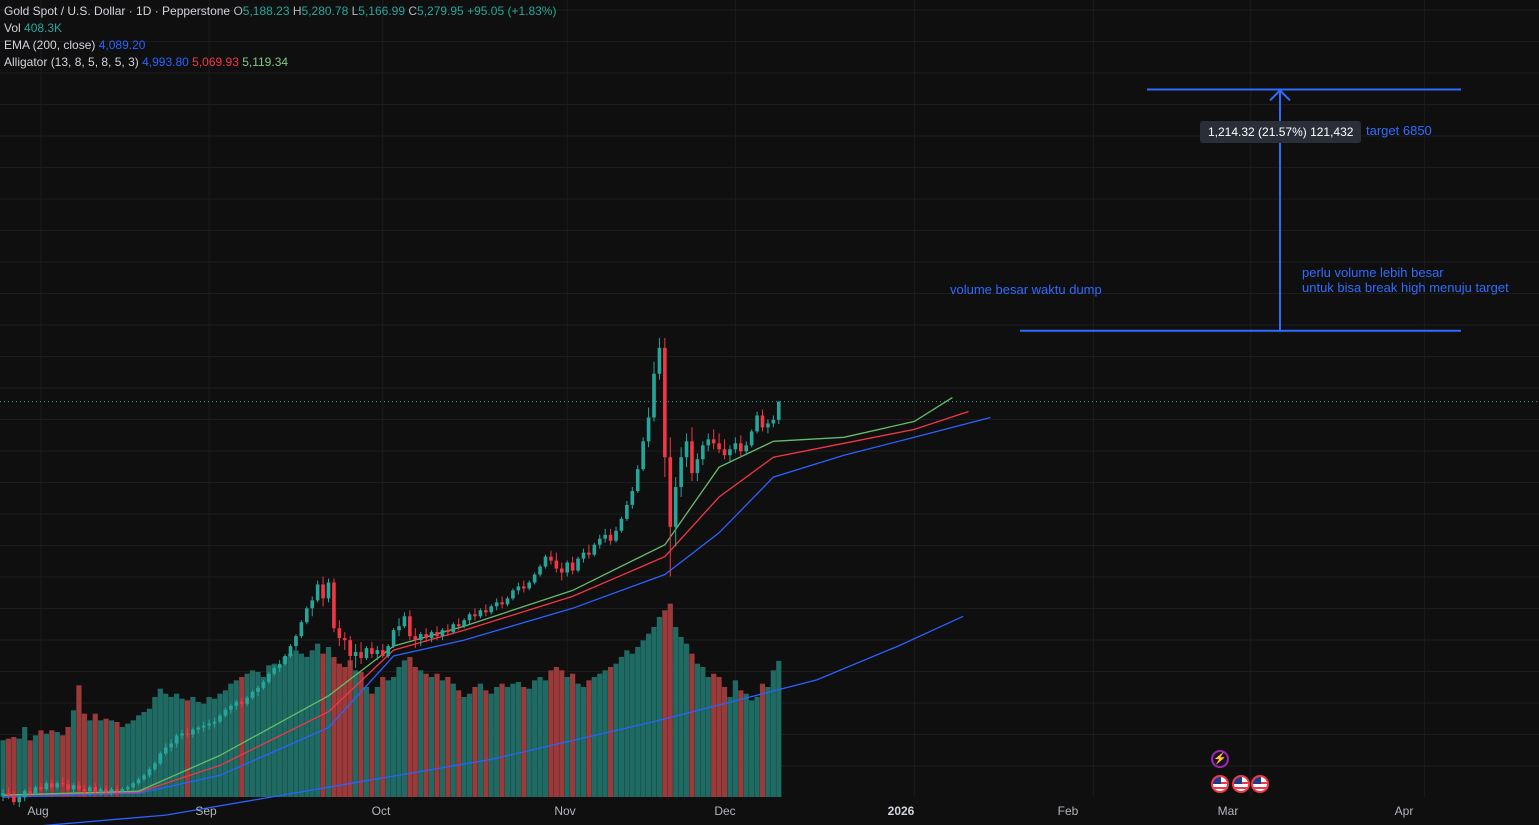  Describe the element at coordinates (122, 45) in the screenshot. I see `ema-value: 4,089.20` at that location.